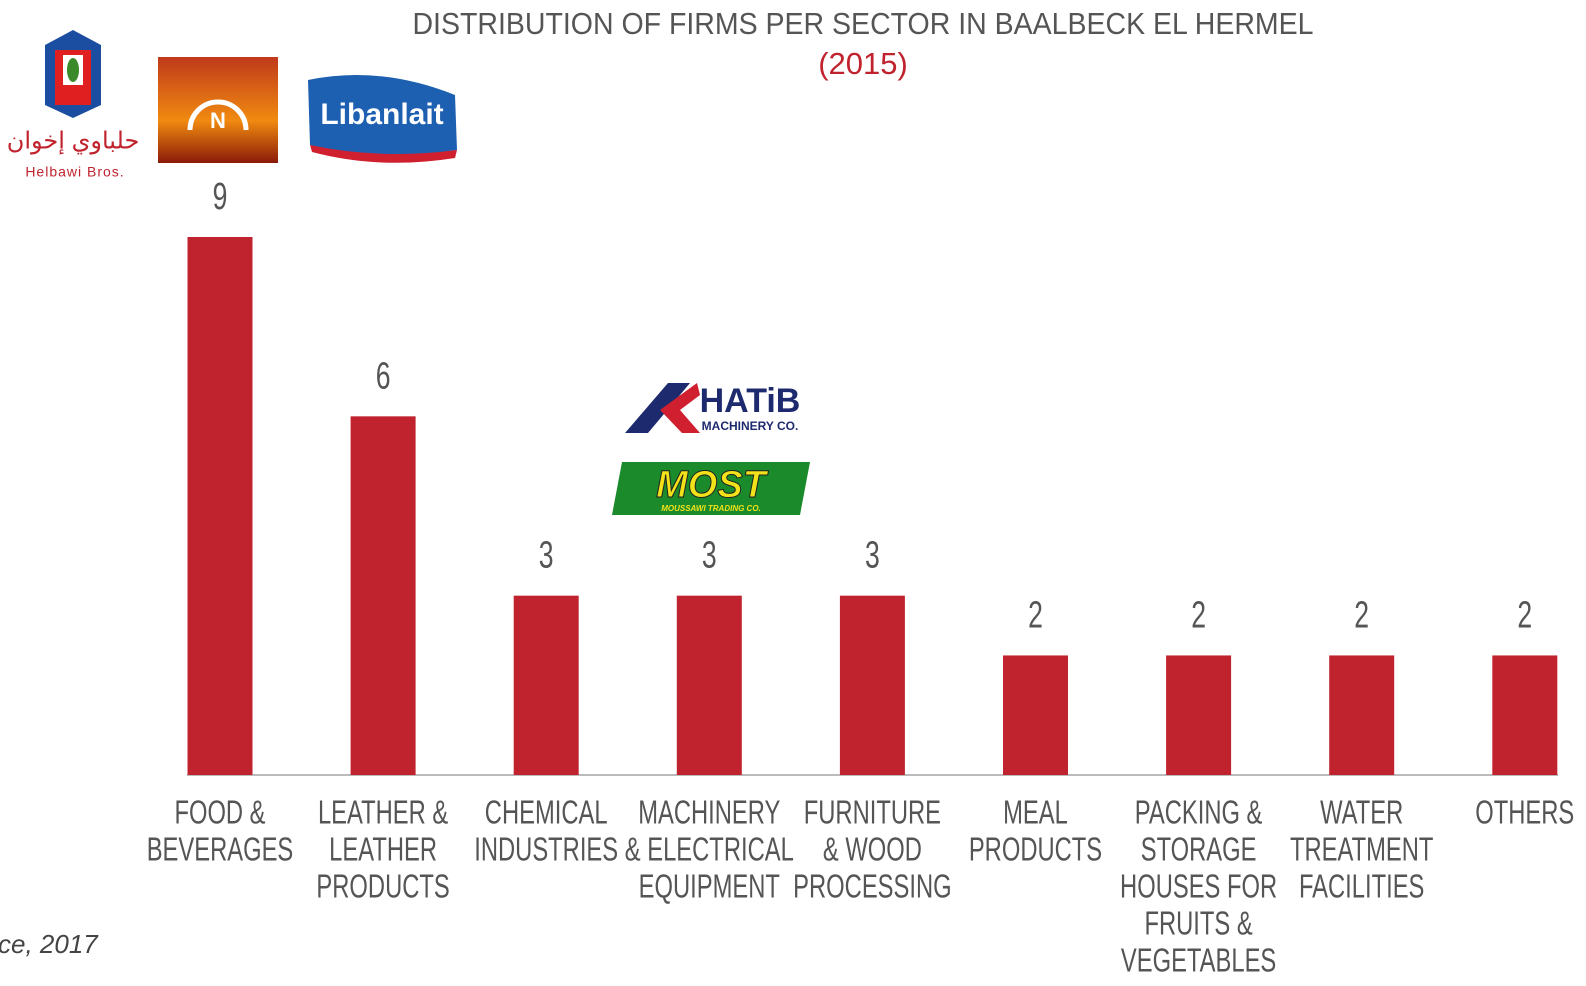 Image resolution: width=1586 pixels, height=986 pixels. Describe the element at coordinates (73, 105) in the screenshot. I see `logo-helbawi: حلباوي إخوان Helbawi Bros.` at that location.